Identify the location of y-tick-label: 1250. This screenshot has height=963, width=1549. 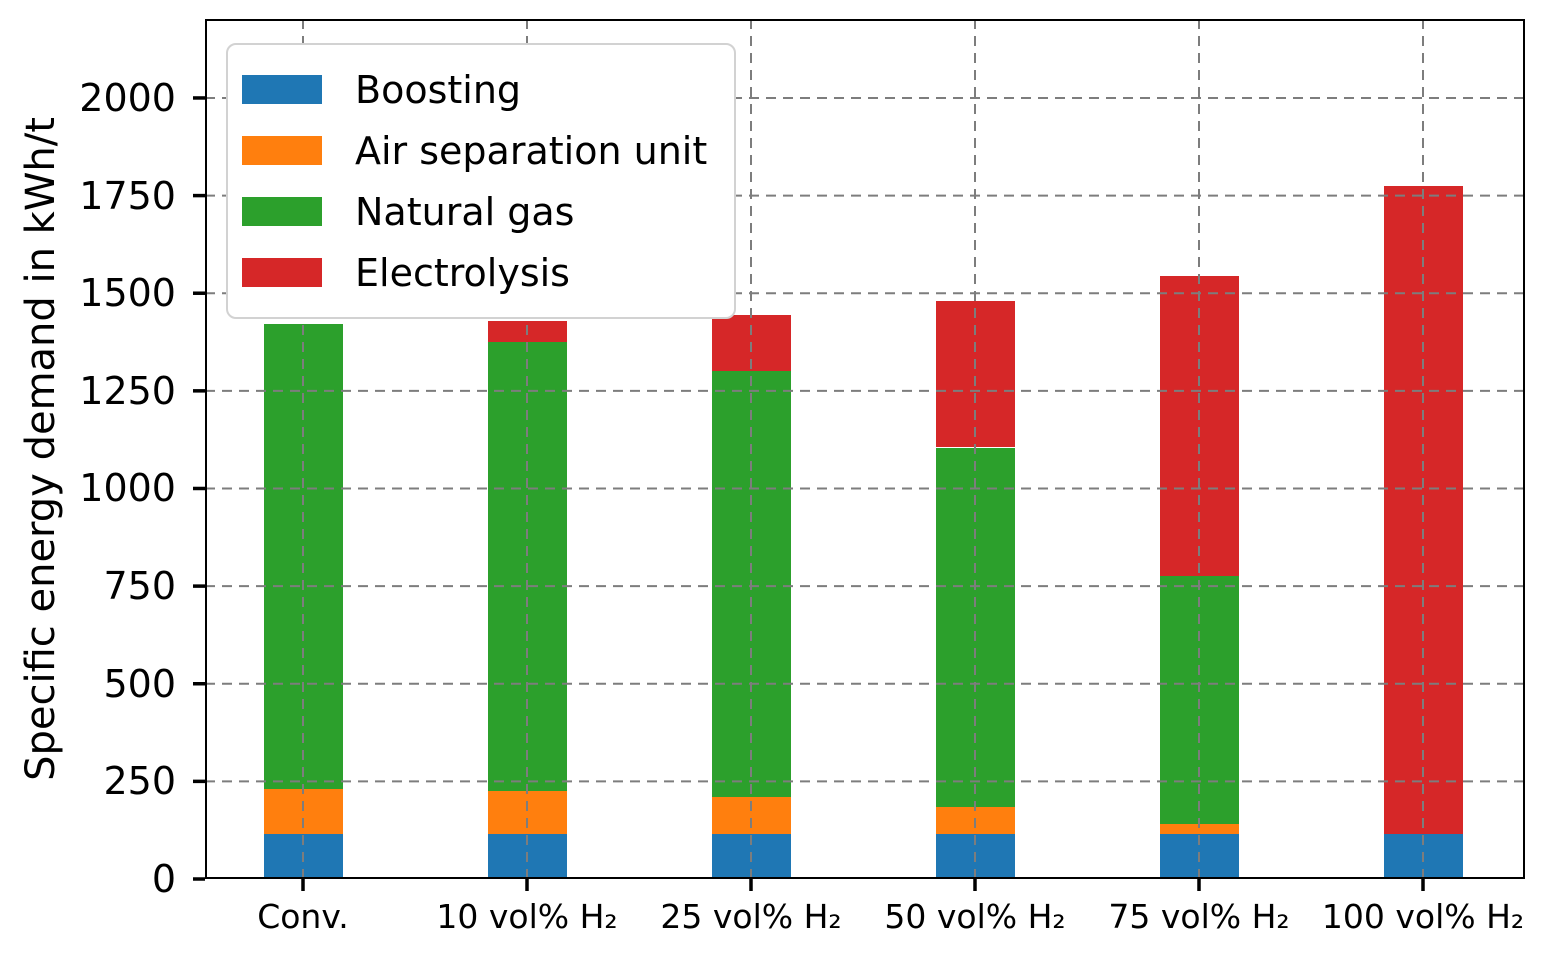
(127, 390).